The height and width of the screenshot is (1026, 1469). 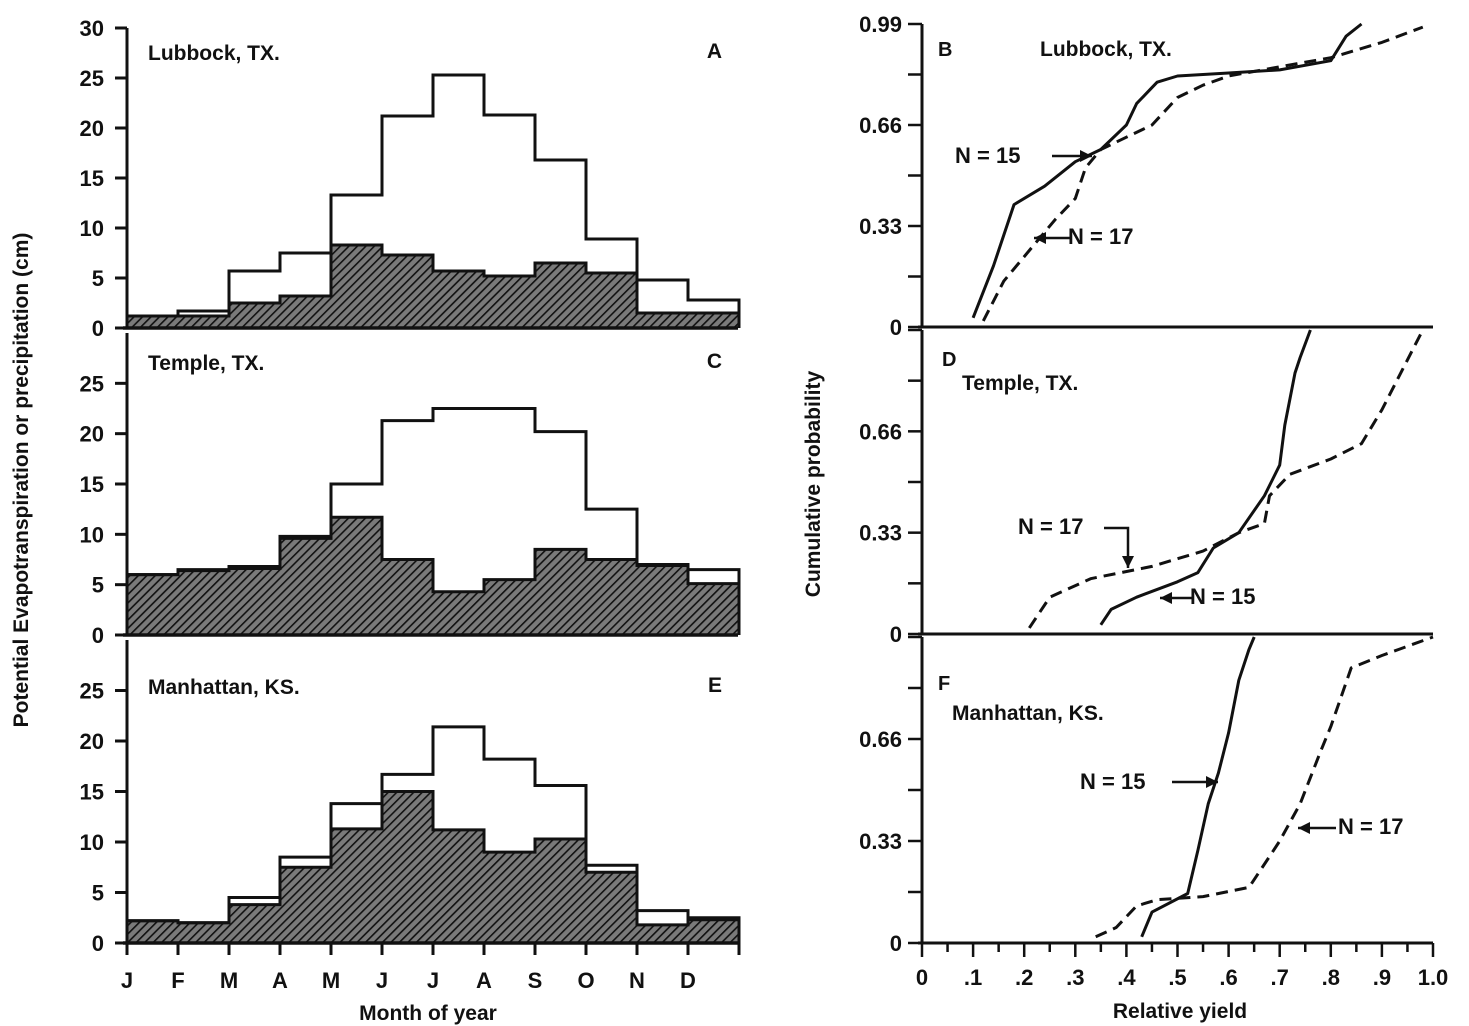 What do you see at coordinates (92, 434) in the screenshot?
I see `y-tick-label: 20` at bounding box center [92, 434].